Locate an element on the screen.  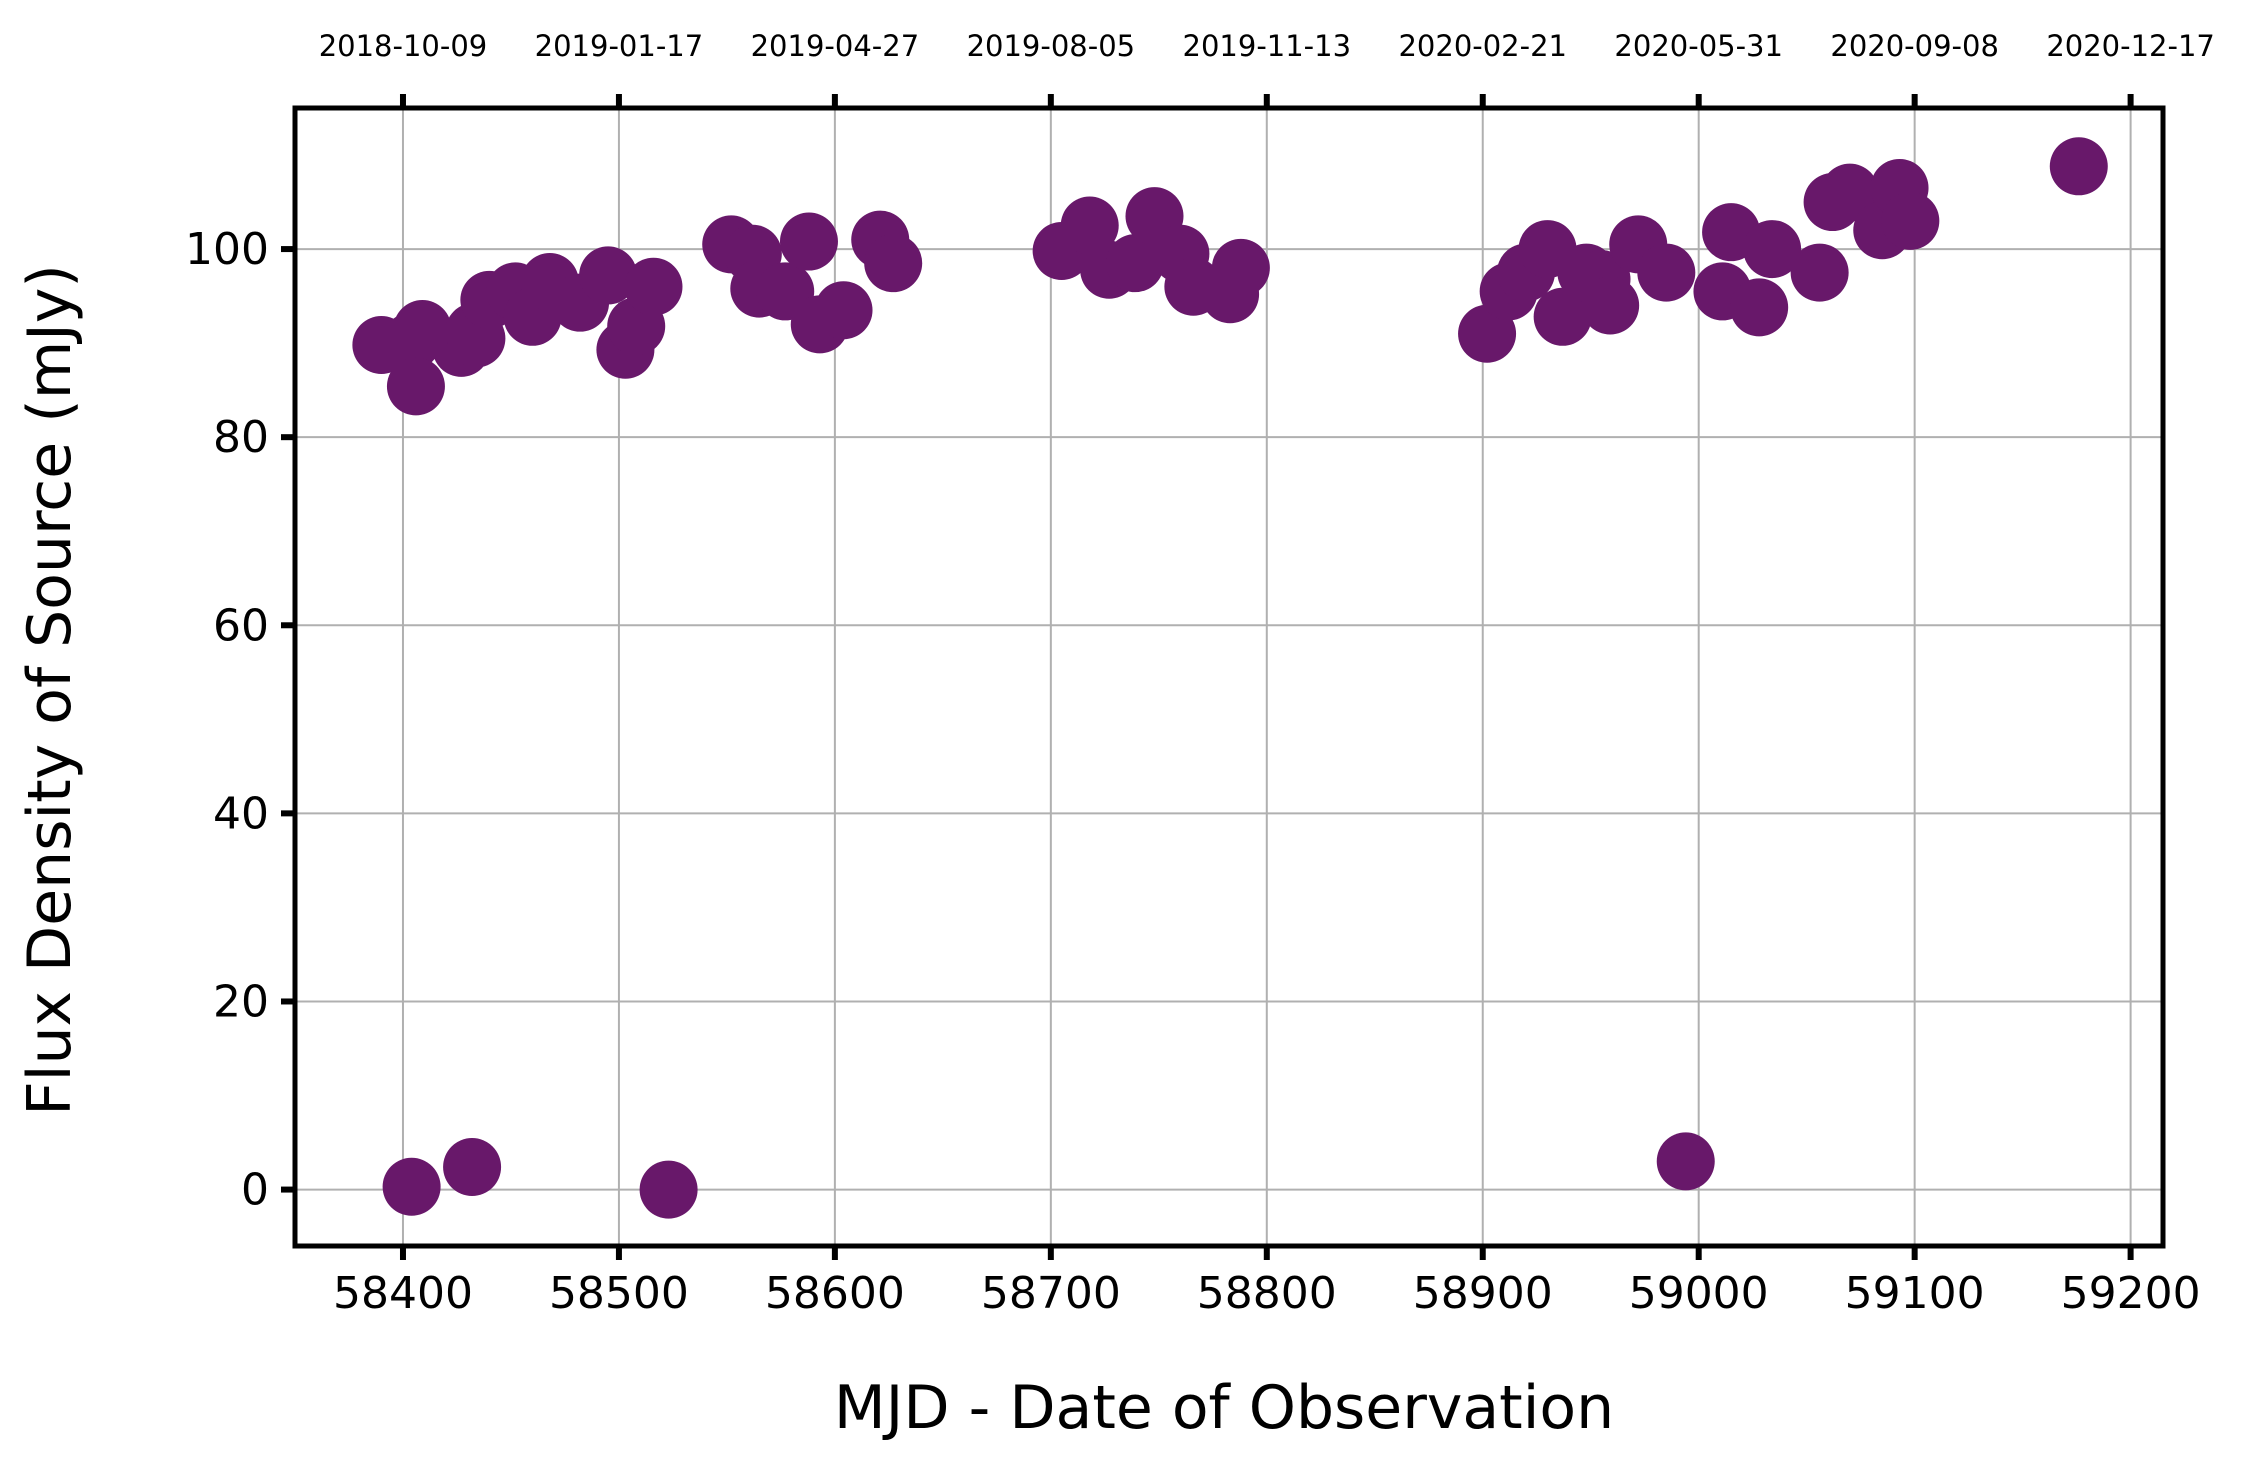
top-date-label: 2019-11-13 is located at coordinates (1267, 46).